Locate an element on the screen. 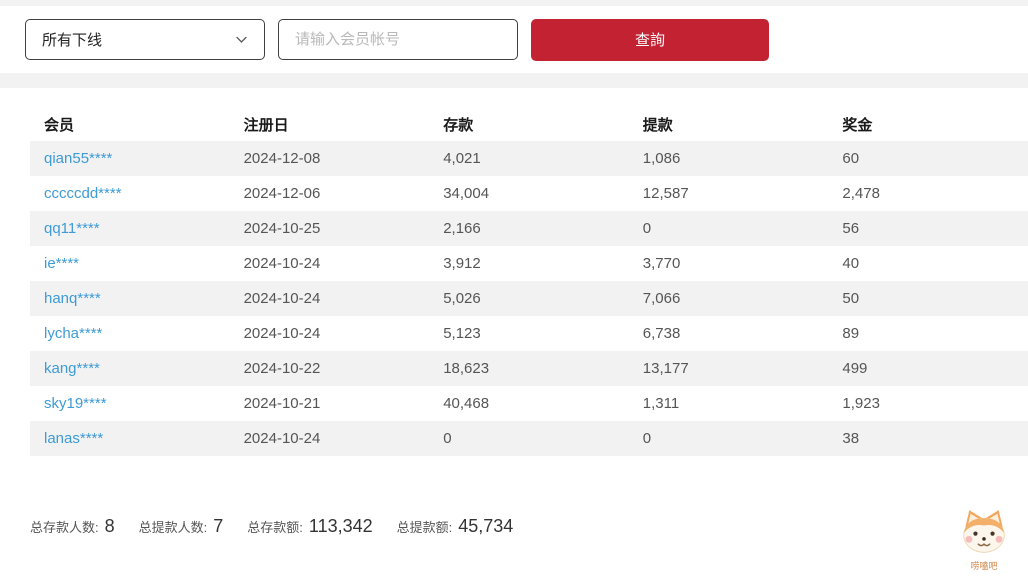 The height and width of the screenshot is (577, 1028). total-withdrawers: 总提款人数: 7 is located at coordinates (181, 526).